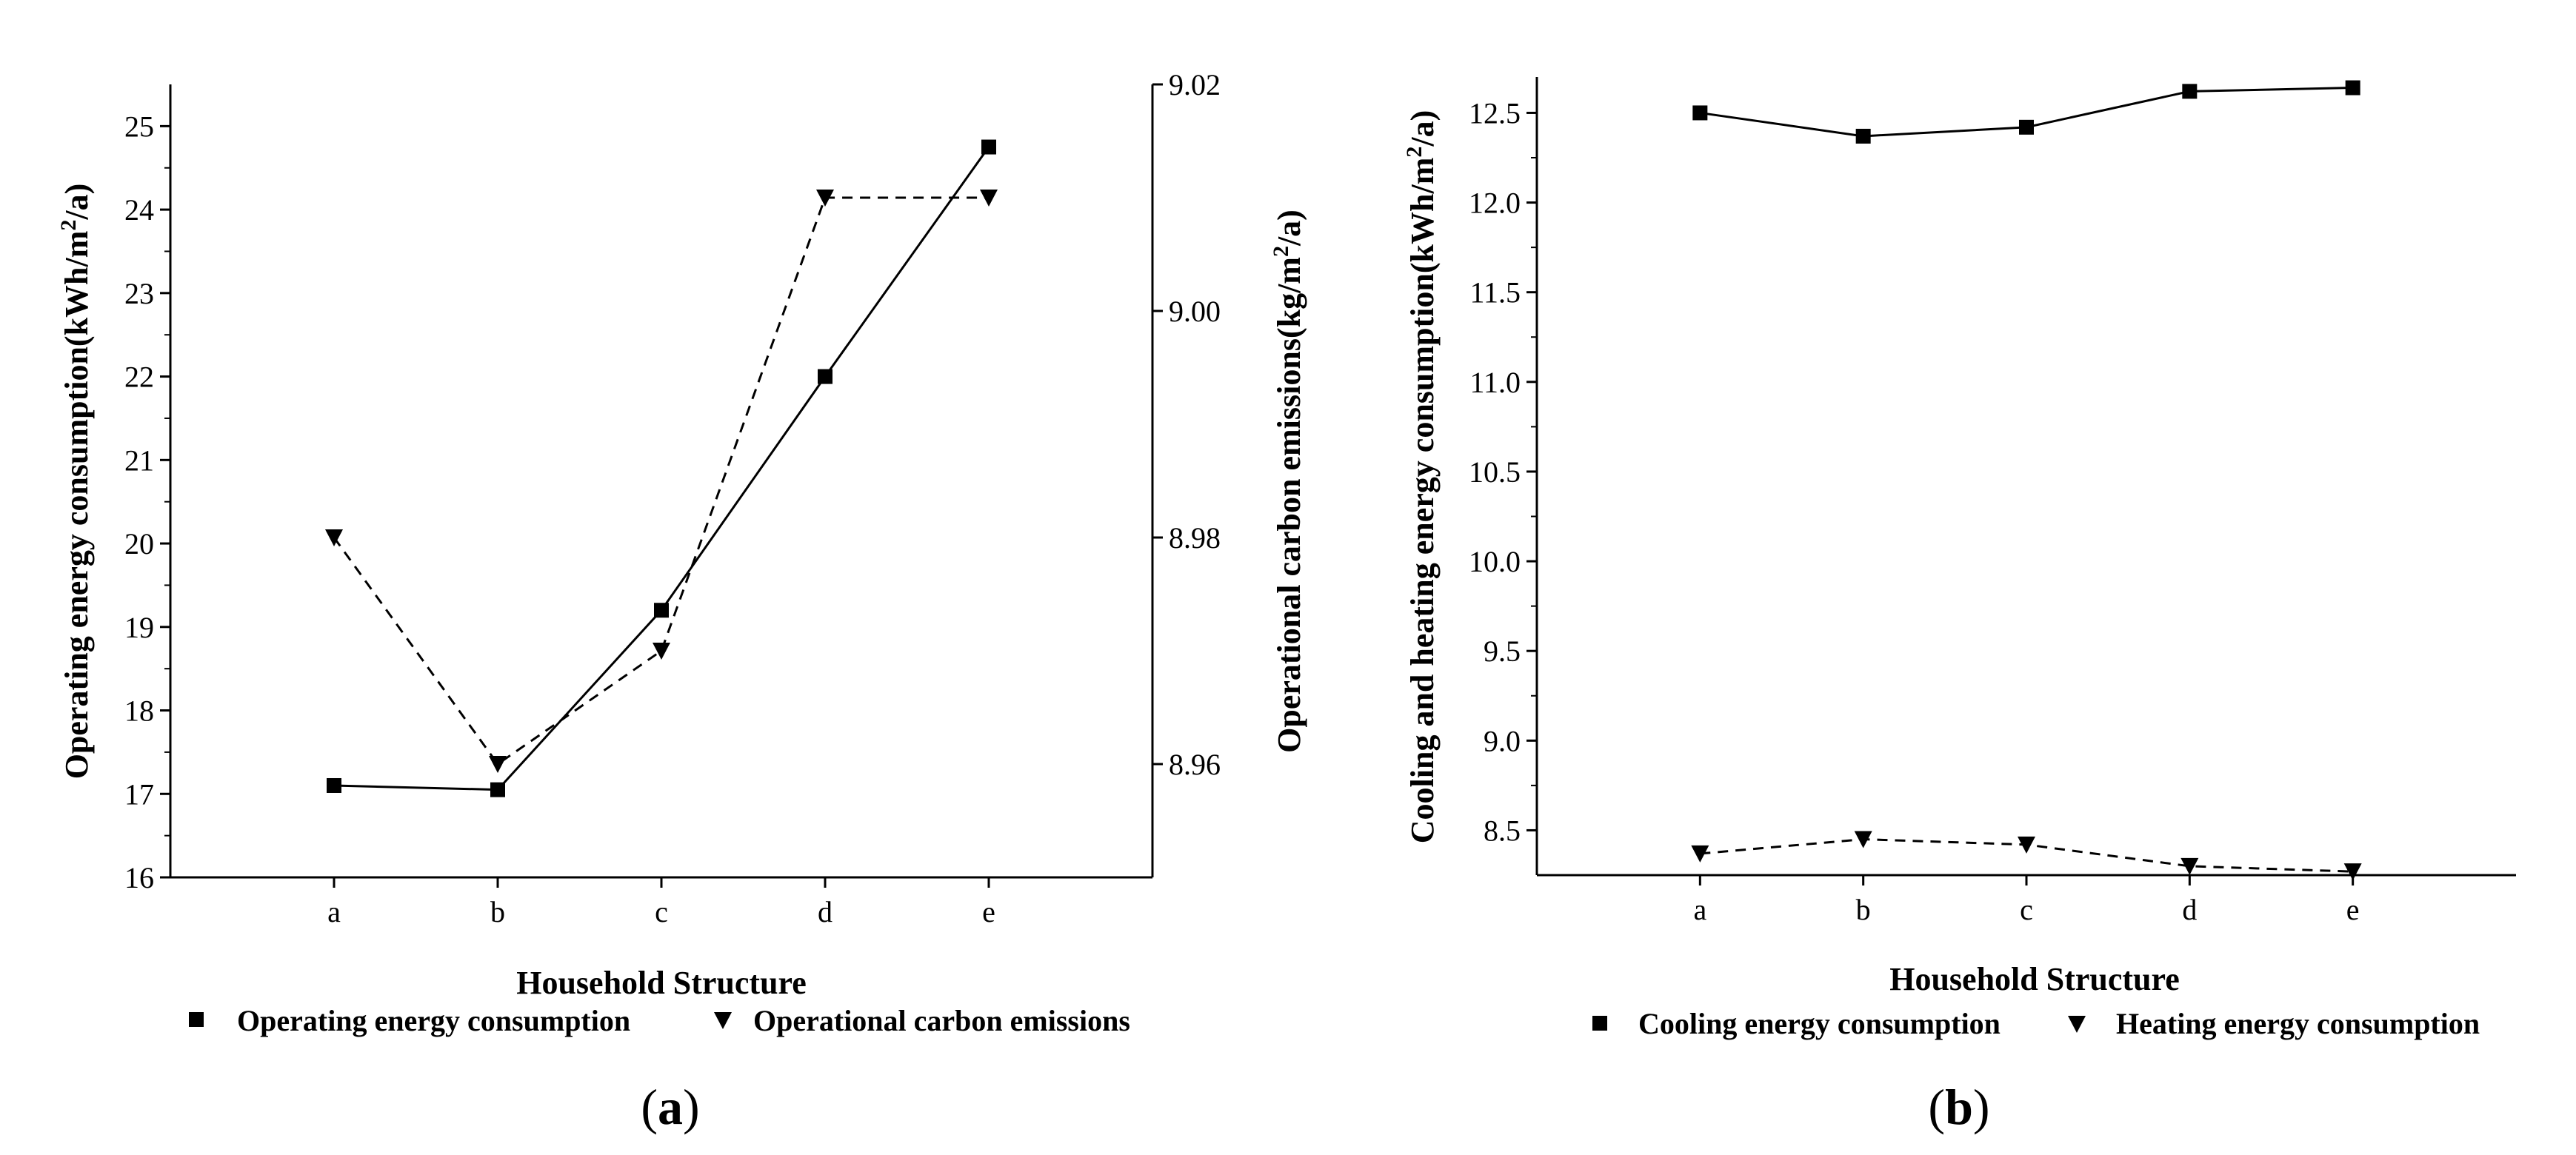 The image size is (2576, 1155). Describe the element at coordinates (1495, 292) in the screenshot. I see `panel-b-left-tick-label: 11.5` at that location.